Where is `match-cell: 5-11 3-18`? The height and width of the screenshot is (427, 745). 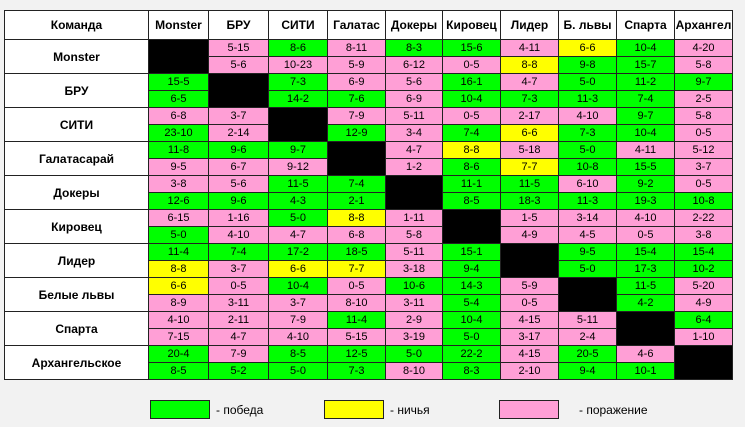 match-cell: 5-11 3-18 is located at coordinates (414, 260).